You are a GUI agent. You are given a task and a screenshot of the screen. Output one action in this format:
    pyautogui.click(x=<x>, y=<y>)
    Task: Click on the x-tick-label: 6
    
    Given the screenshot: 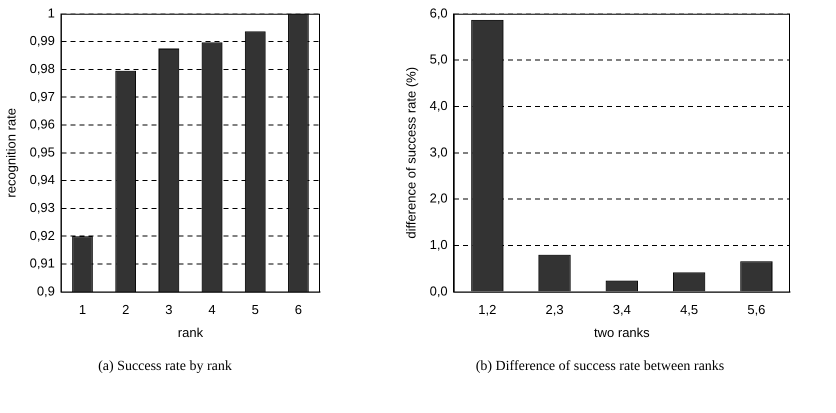 What is the action you would take?
    pyautogui.click(x=298, y=310)
    